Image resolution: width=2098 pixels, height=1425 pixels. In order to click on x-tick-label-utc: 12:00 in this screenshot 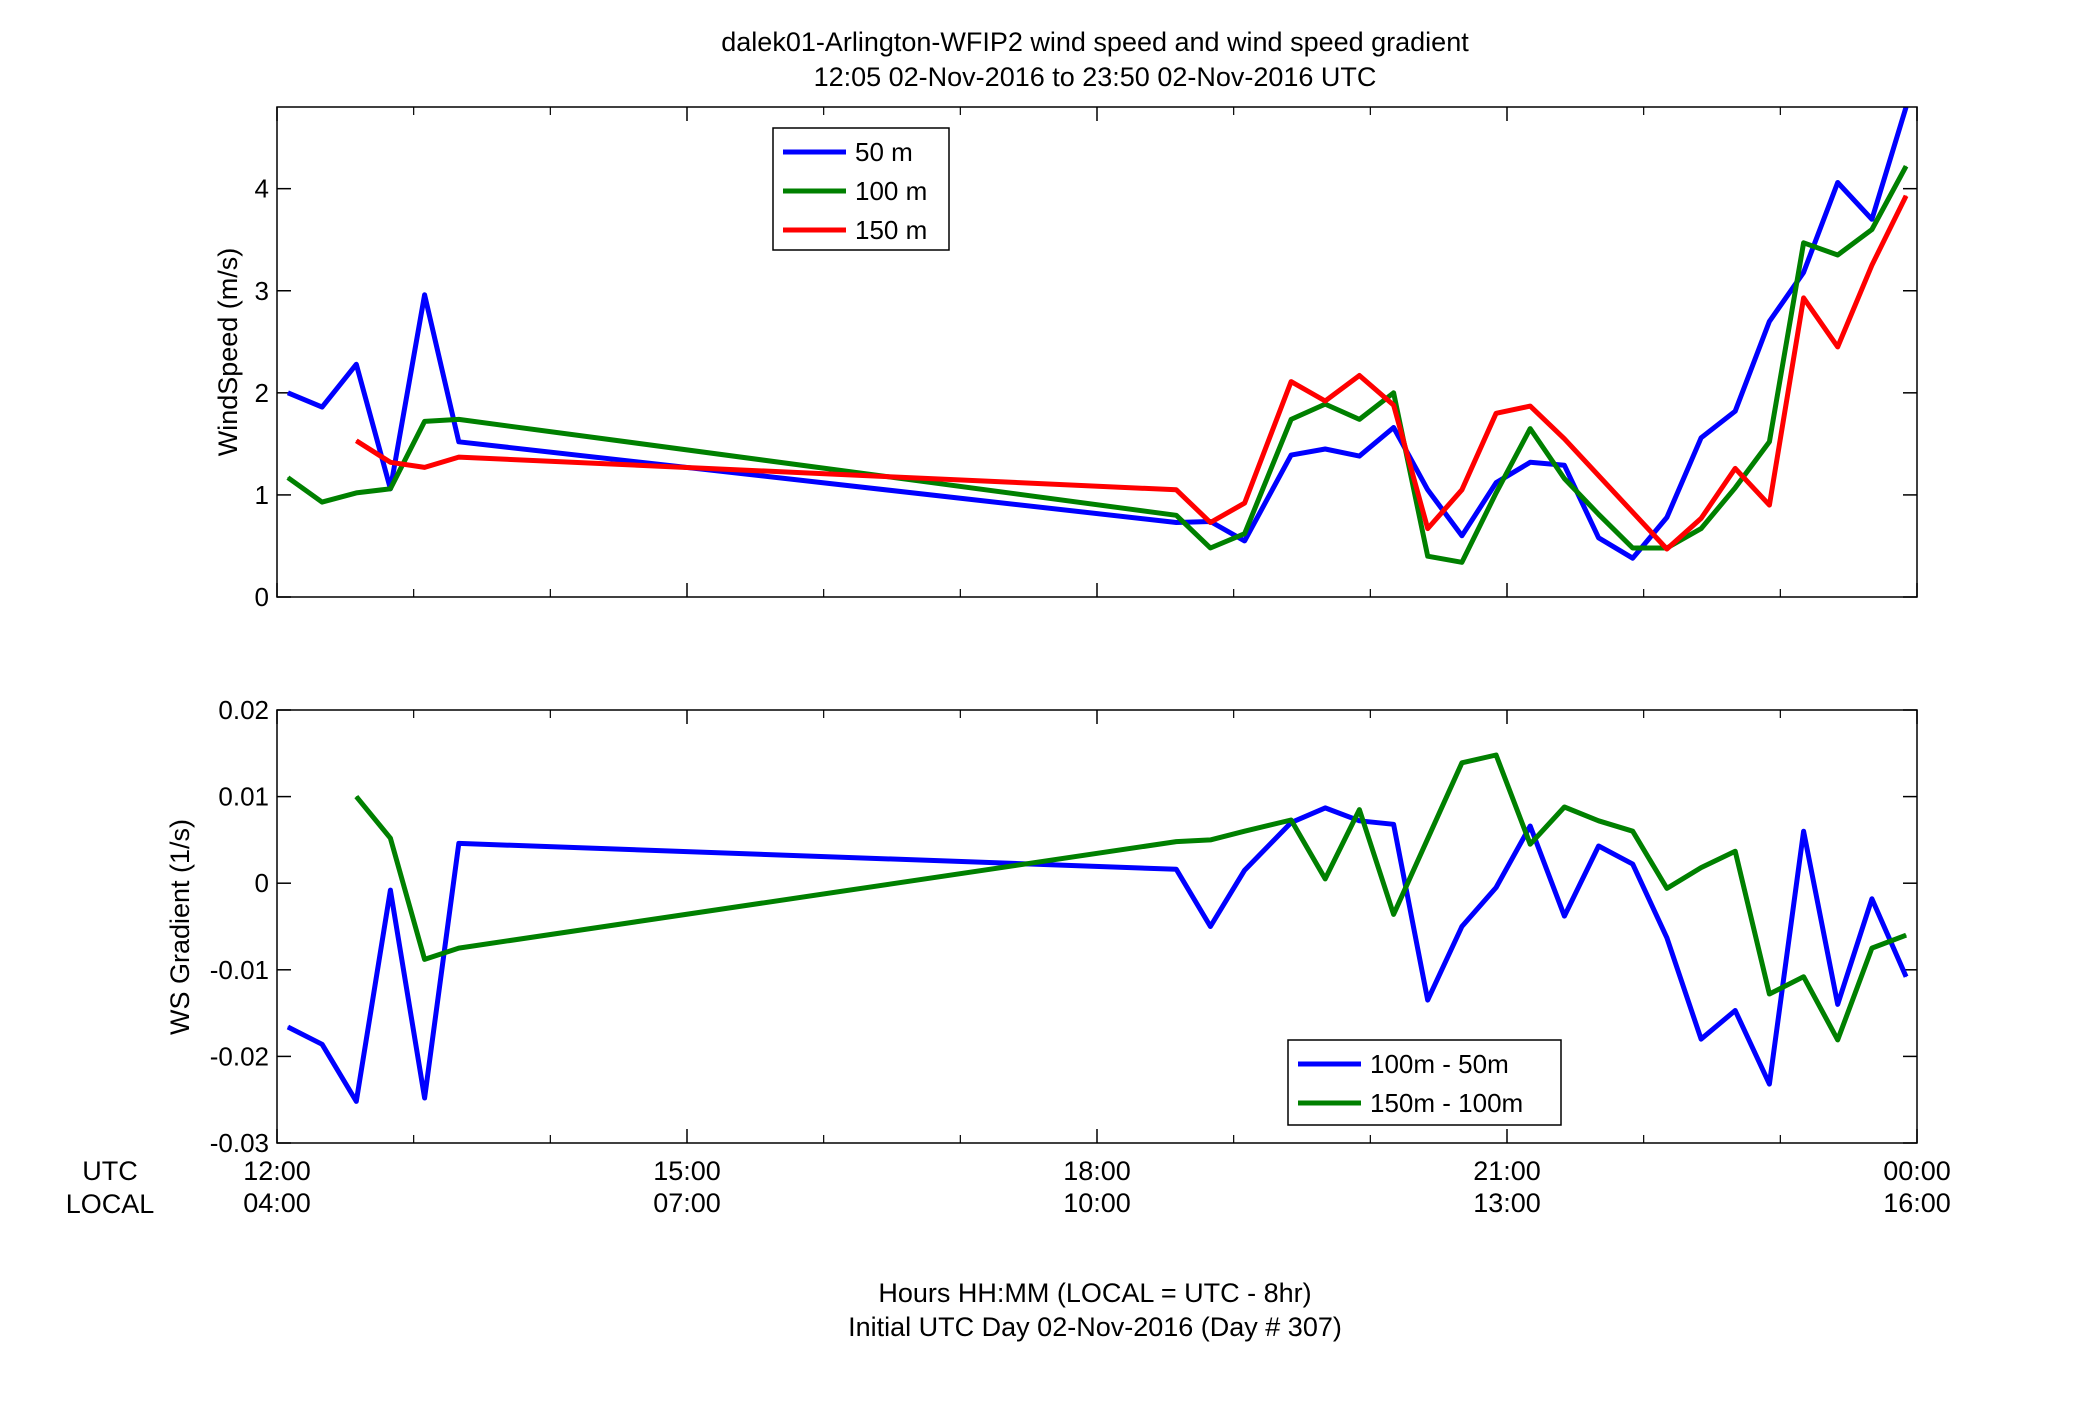, I will do `click(277, 1171)`.